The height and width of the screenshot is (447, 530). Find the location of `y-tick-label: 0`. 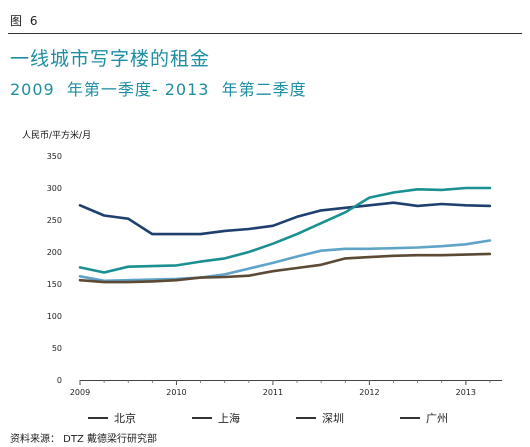

y-tick-label: 0 is located at coordinates (59, 380).